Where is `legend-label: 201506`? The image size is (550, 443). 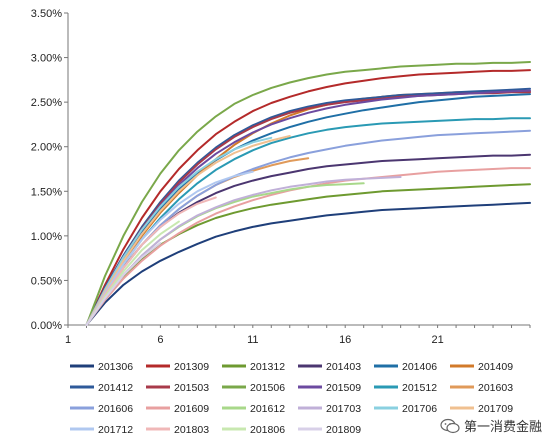
legend-label: 201506 is located at coordinates (267, 388).